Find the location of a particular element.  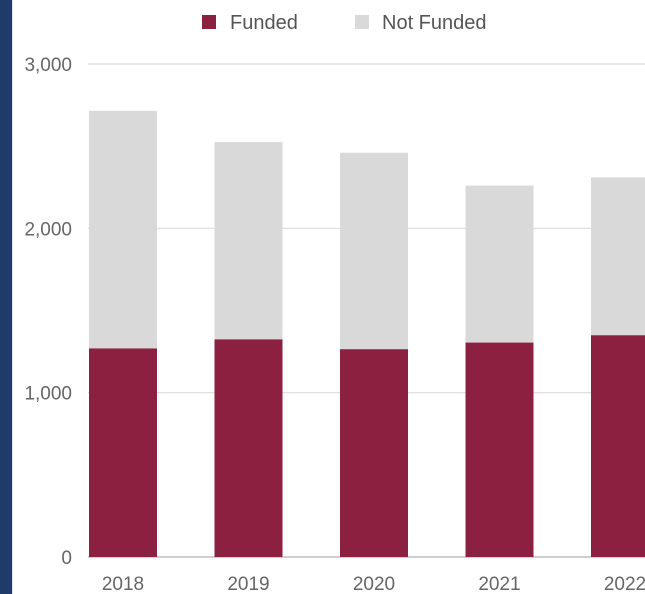

legend-label-not-funded: Not Funded is located at coordinates (434, 23).